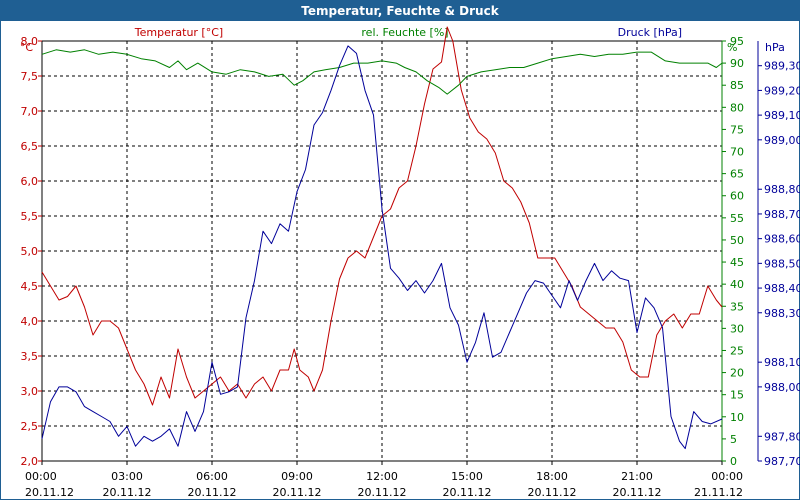 Image resolution: width=800 pixels, height=501 pixels. What do you see at coordinates (732, 47) in the screenshot?
I see `humidity-unit: %` at bounding box center [732, 47].